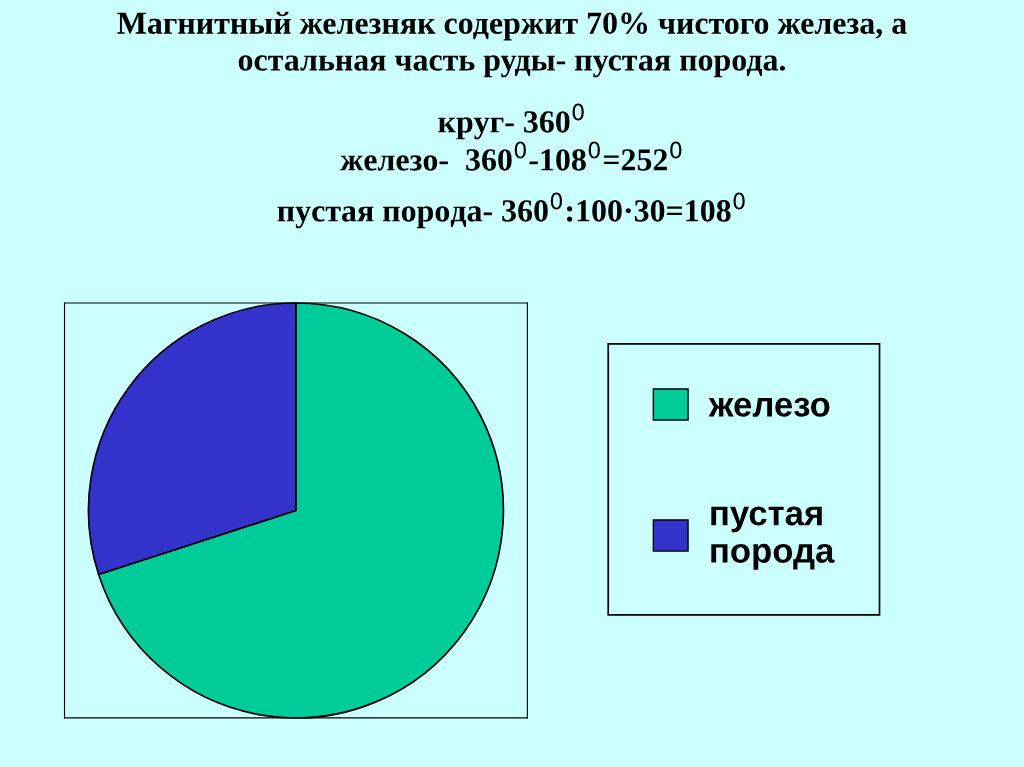 Image resolution: width=1024 pixels, height=767 pixels. What do you see at coordinates (512, 44) in the screenshot?
I see `chart-title: Магнитный железняк содержит 70% чистого железа, а остальная часть руды- пустая порода.` at bounding box center [512, 44].